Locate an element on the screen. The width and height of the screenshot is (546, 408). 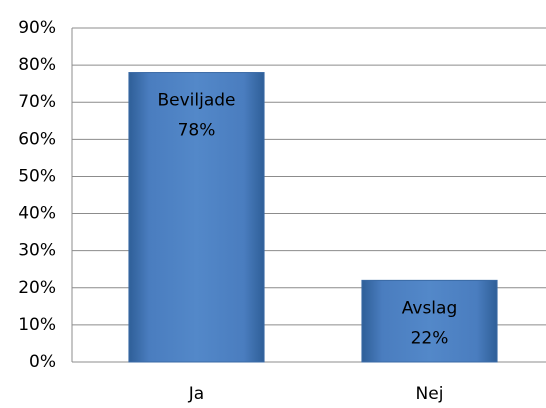
data-label-name: Beviljade is located at coordinates (196, 101).